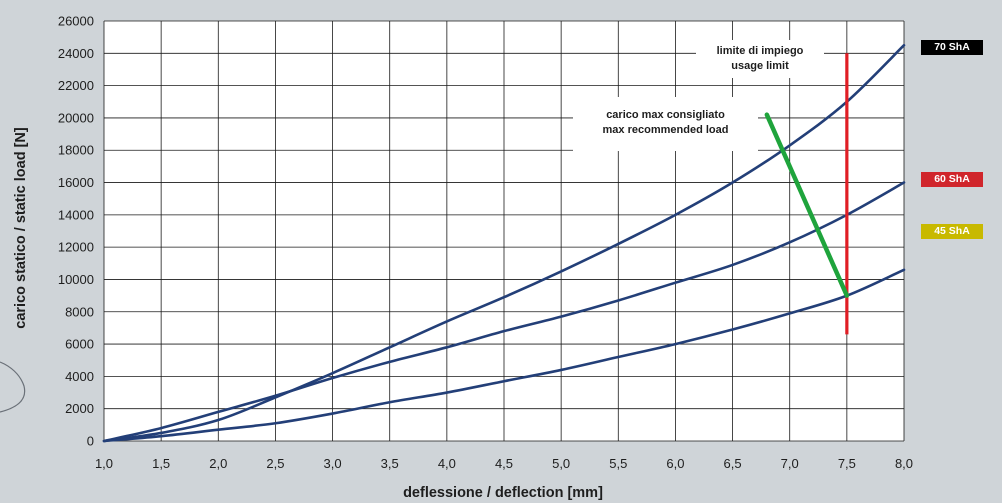  I want to click on decorative-outline, so click(13, 387).